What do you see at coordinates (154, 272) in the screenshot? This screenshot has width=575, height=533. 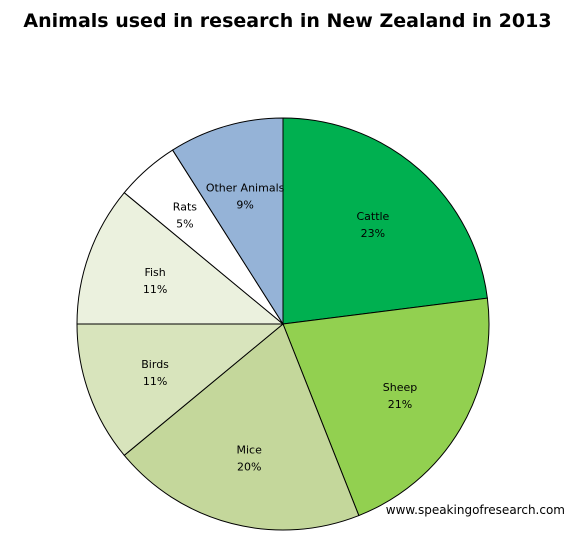 I see `slice-label-fish: Fish` at bounding box center [154, 272].